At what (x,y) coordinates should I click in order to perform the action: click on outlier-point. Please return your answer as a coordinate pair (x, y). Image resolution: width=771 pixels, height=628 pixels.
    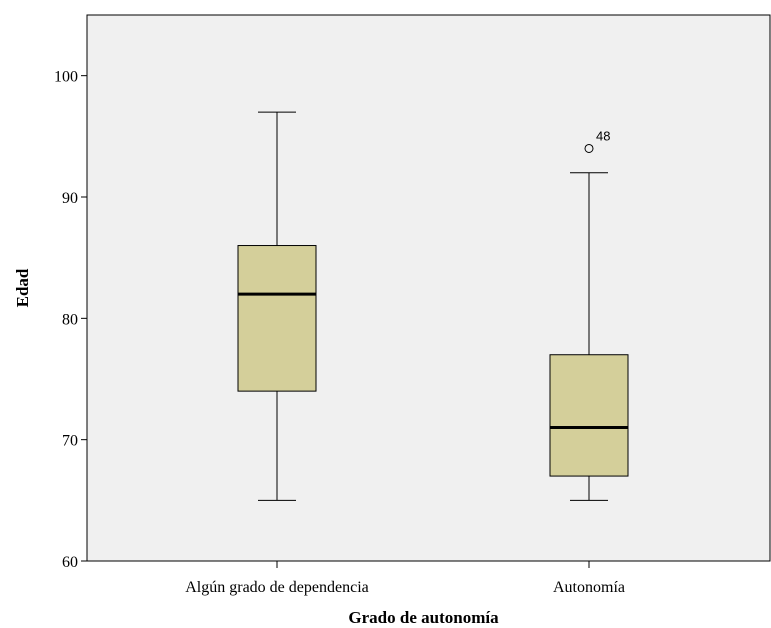
    Looking at the image, I should click on (589, 148).